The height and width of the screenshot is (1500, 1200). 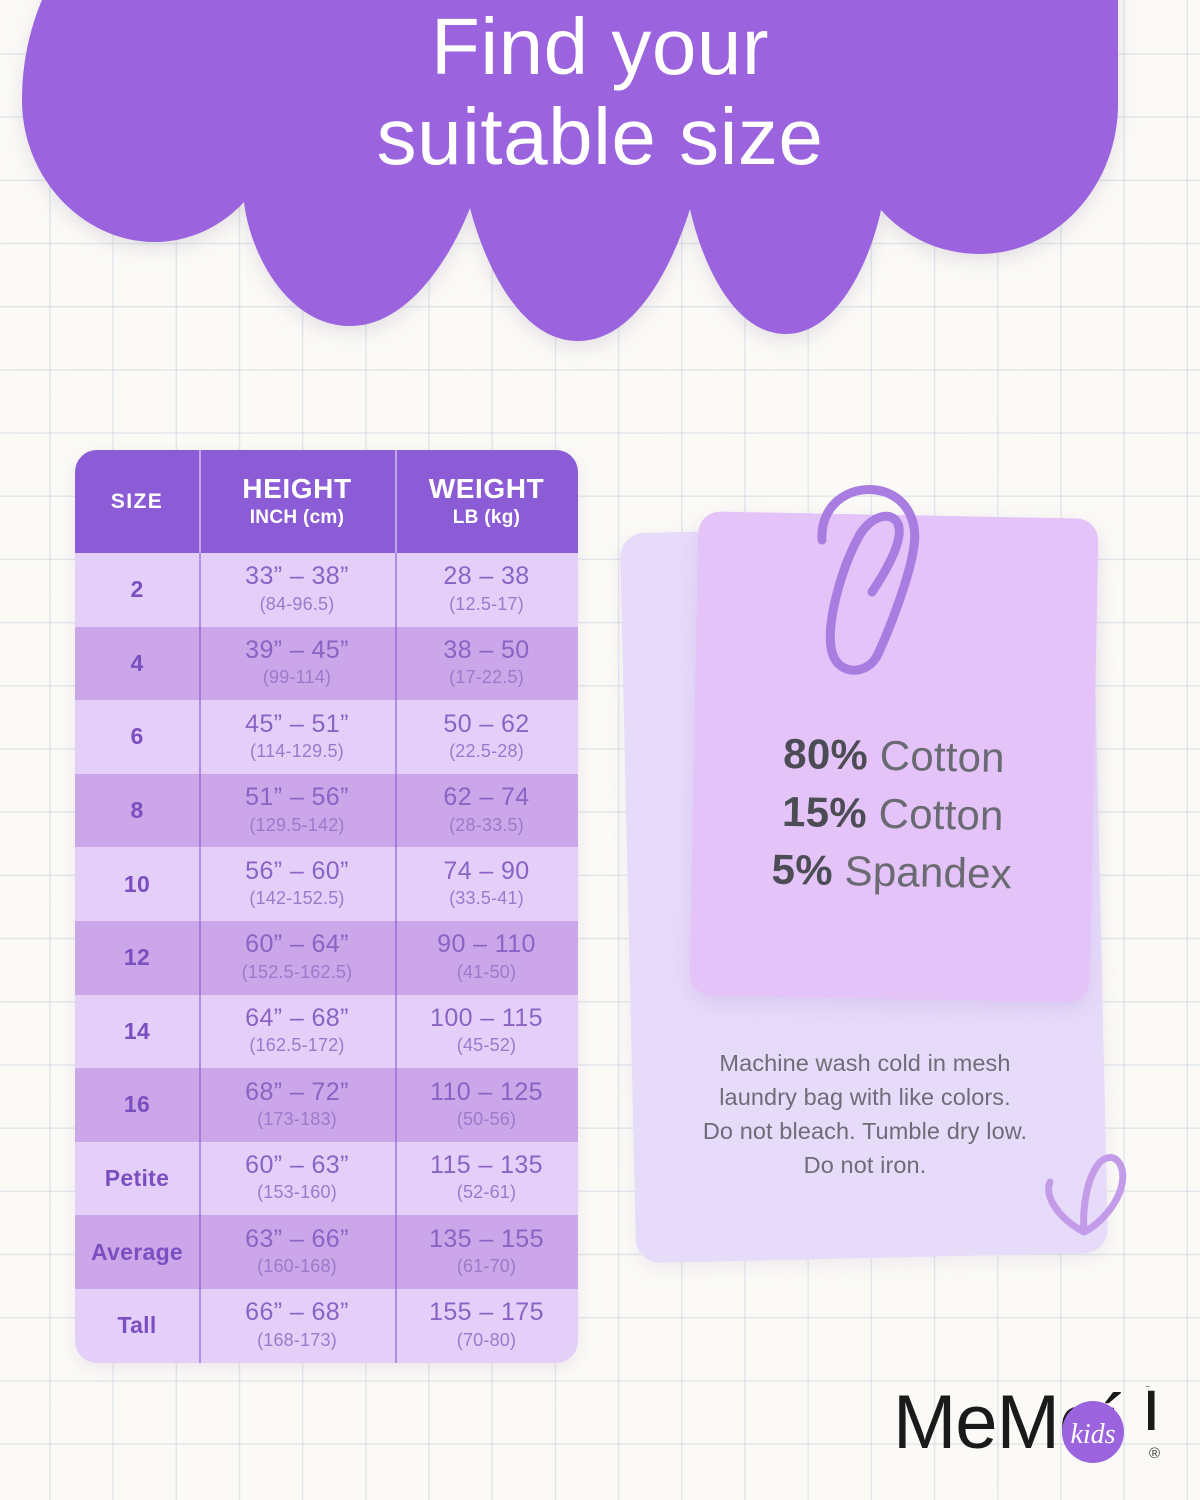 What do you see at coordinates (486, 1031) in the screenshot?
I see `cell-weight: 100 – 115 (45-52)` at bounding box center [486, 1031].